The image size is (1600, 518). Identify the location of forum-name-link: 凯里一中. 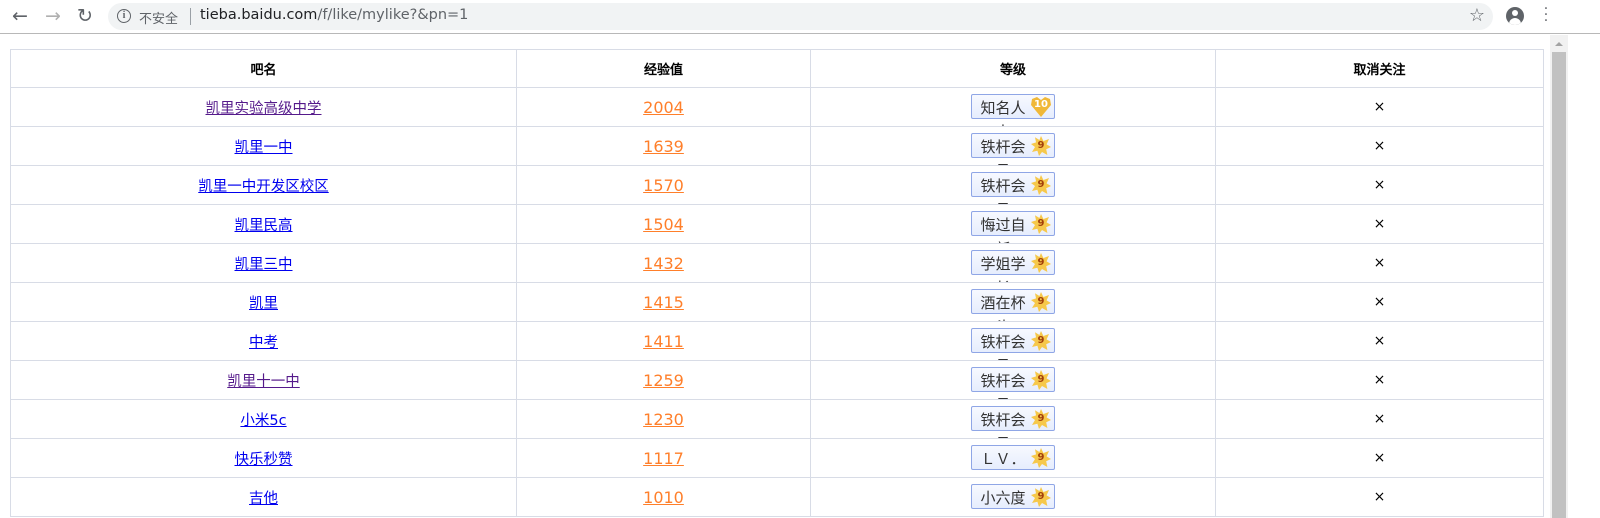
(263, 147).